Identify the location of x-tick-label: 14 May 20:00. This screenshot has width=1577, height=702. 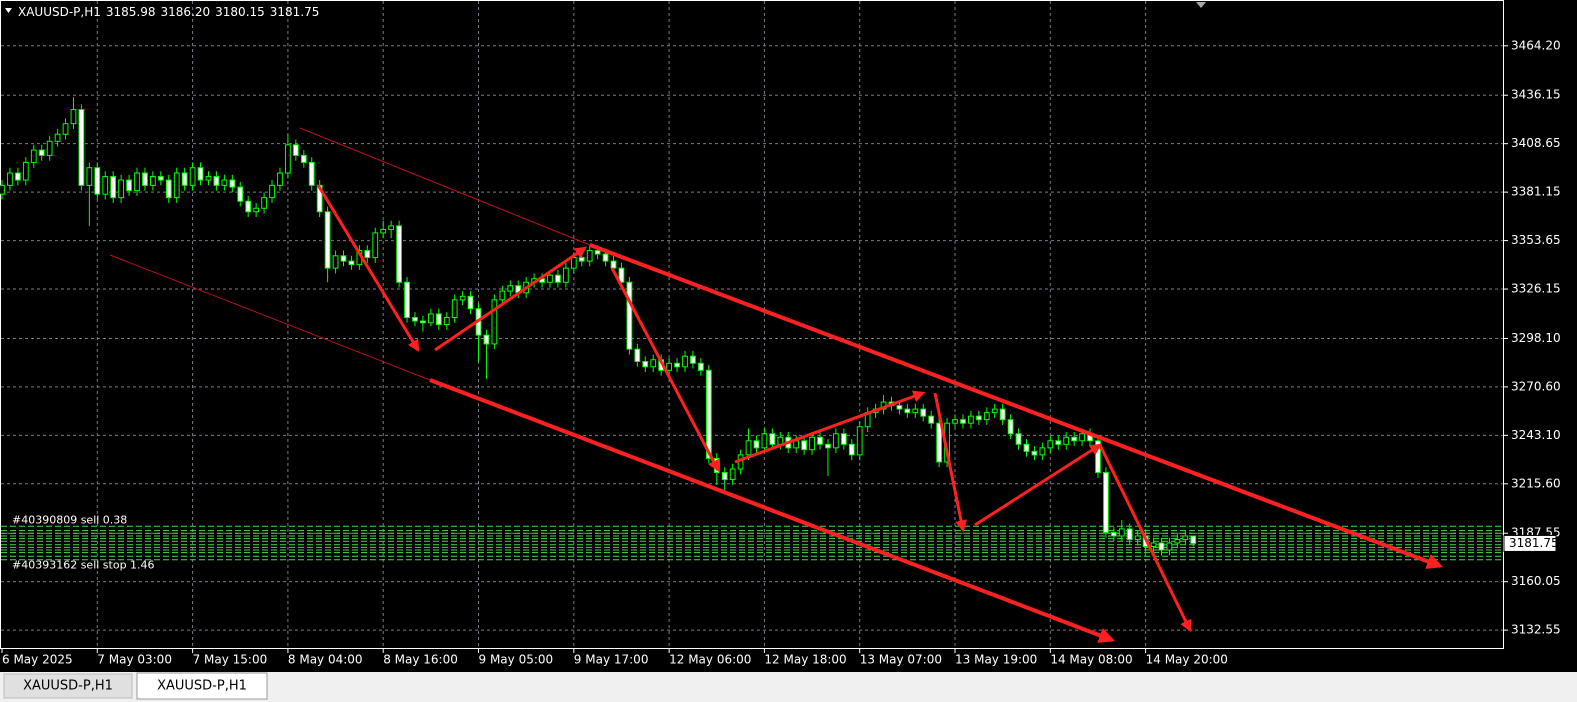
(1187, 660).